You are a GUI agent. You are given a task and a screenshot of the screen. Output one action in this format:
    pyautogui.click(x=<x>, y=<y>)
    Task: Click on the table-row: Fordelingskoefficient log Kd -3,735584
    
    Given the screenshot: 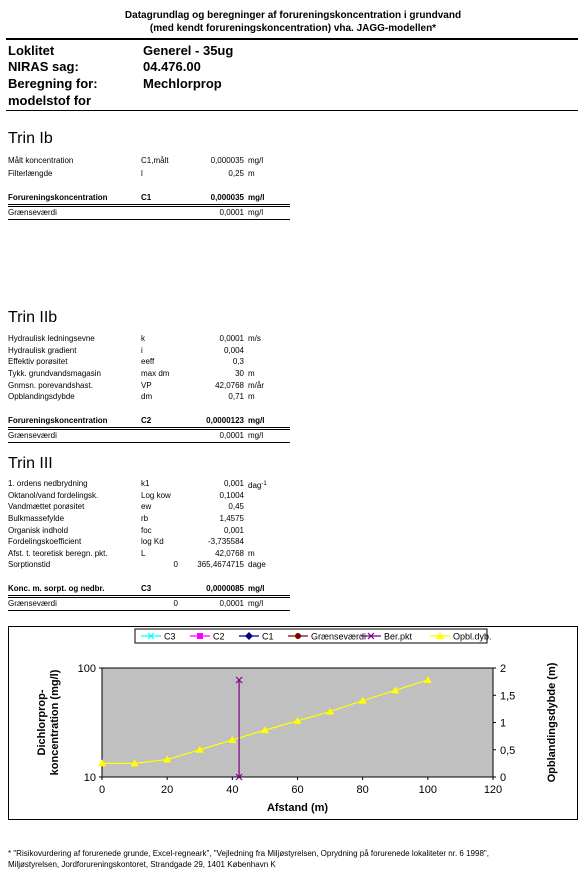 What is the action you would take?
    pyautogui.click(x=150, y=542)
    